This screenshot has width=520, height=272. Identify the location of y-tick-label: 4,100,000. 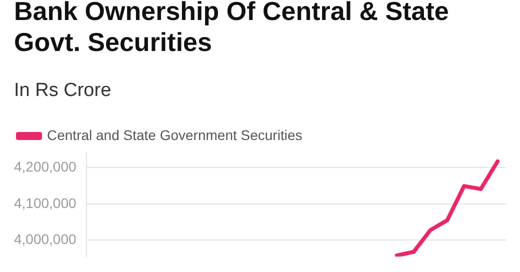
(45, 202).